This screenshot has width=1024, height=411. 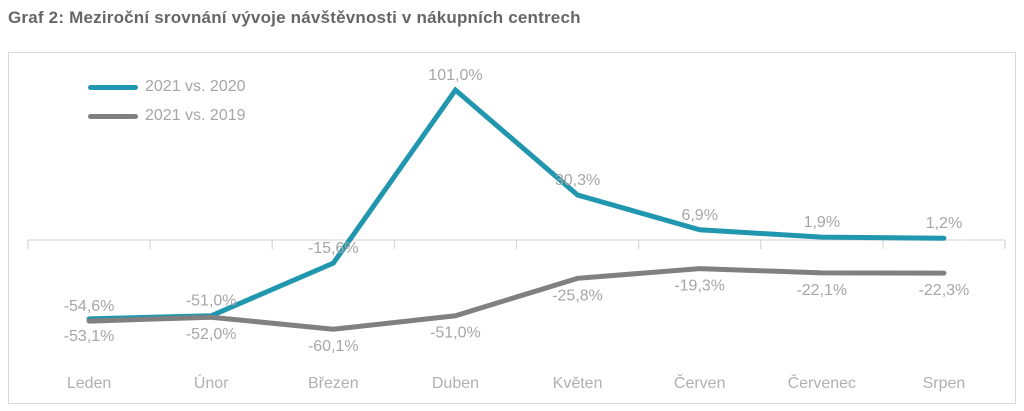 What do you see at coordinates (113, 116) in the screenshot?
I see `legend-swatch-2021-vs-2019` at bounding box center [113, 116].